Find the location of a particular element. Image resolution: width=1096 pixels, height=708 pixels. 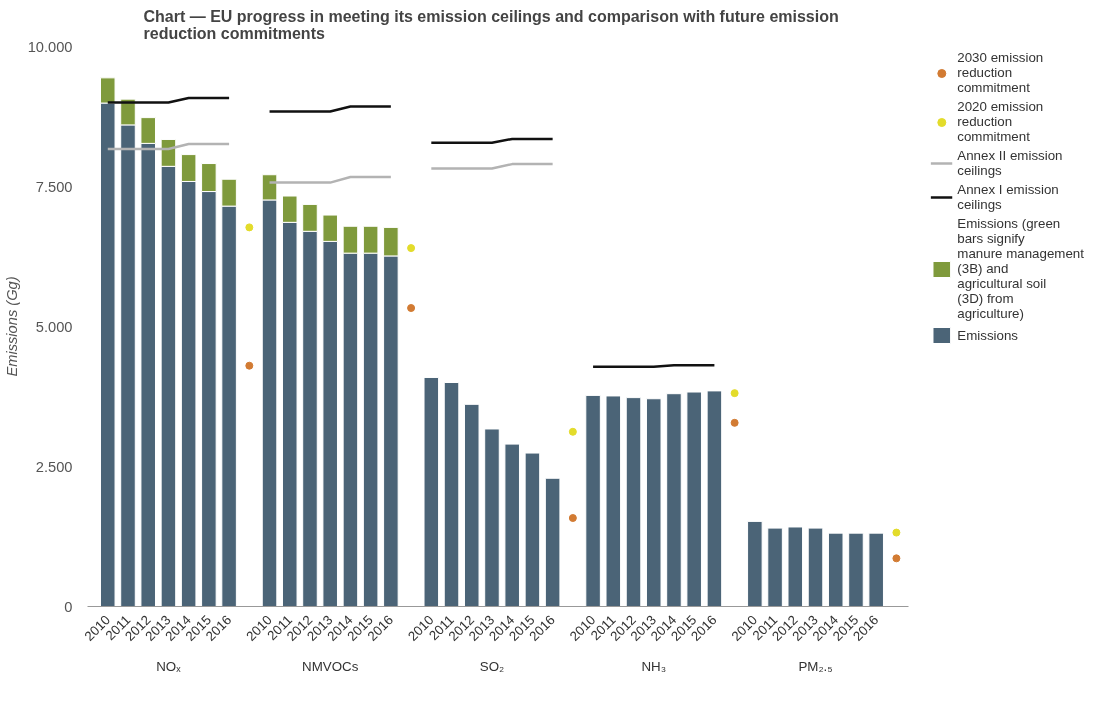

chart-title: Chart — EU progress in meeting its emission ceilings and comparison with future emission reduction commitments is located at coordinates (491, 24).